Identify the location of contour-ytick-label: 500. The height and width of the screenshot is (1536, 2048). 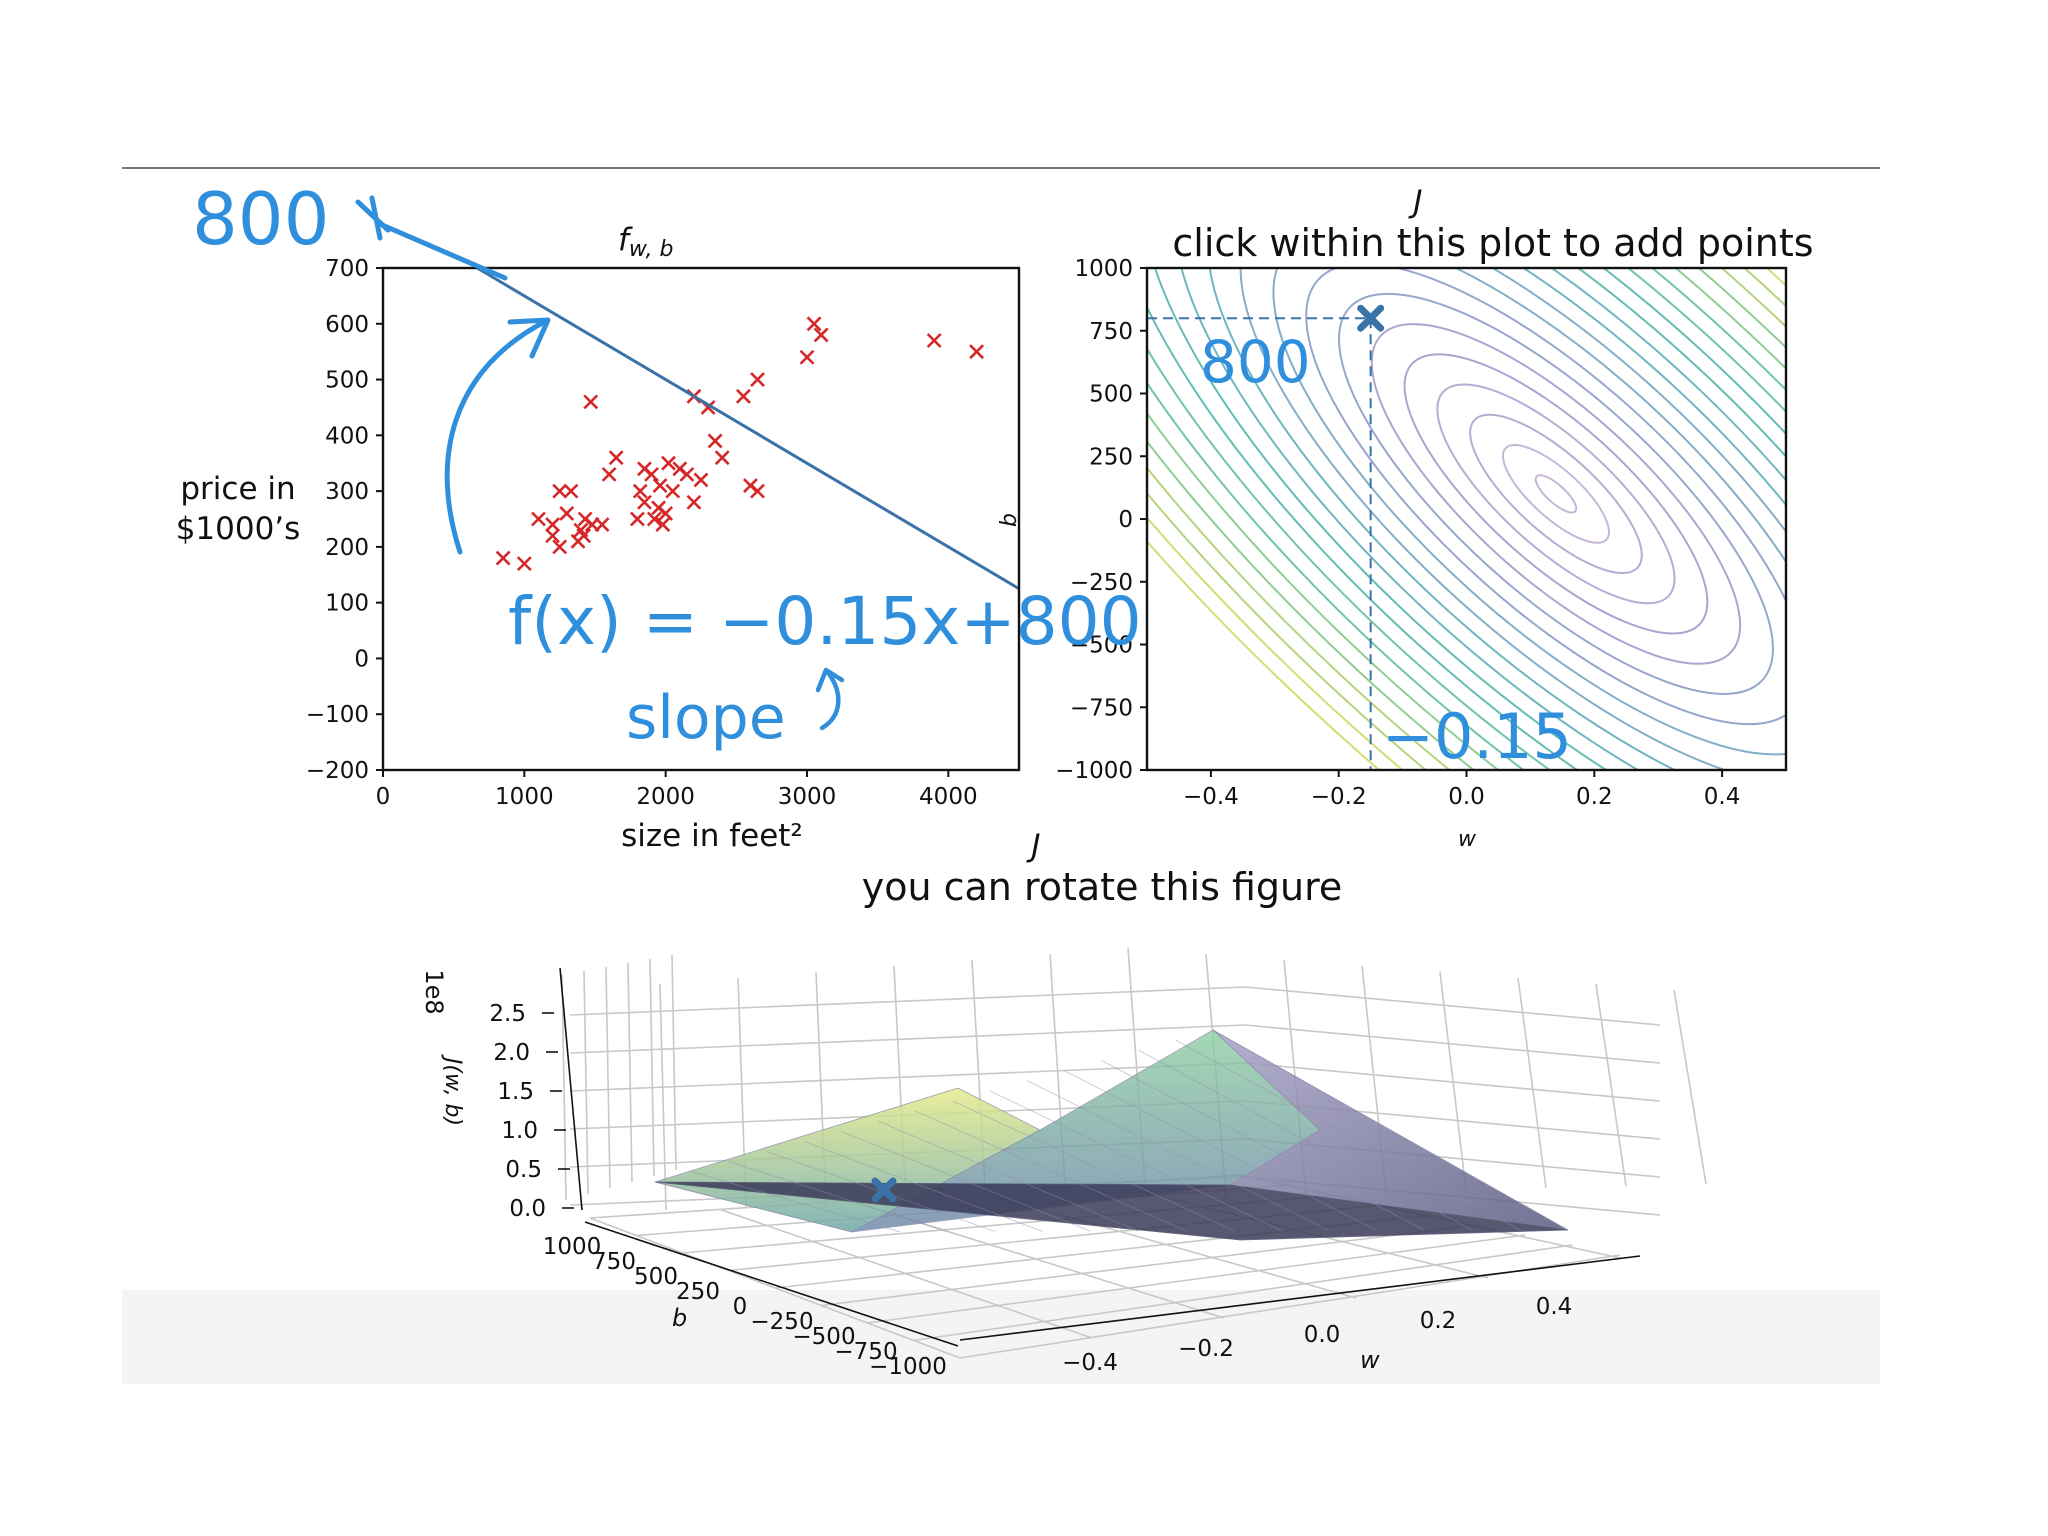
(1111, 395).